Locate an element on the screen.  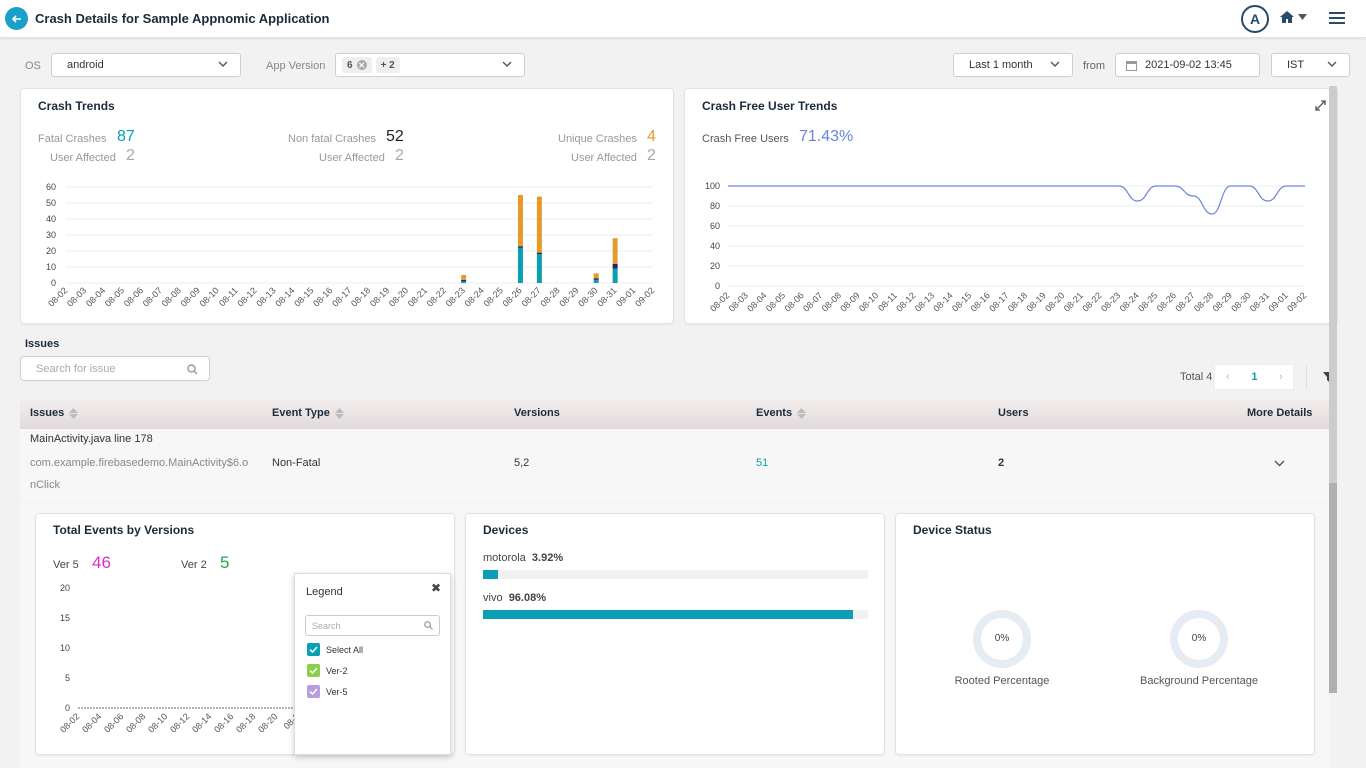
os-select: android is located at coordinates (146, 65).